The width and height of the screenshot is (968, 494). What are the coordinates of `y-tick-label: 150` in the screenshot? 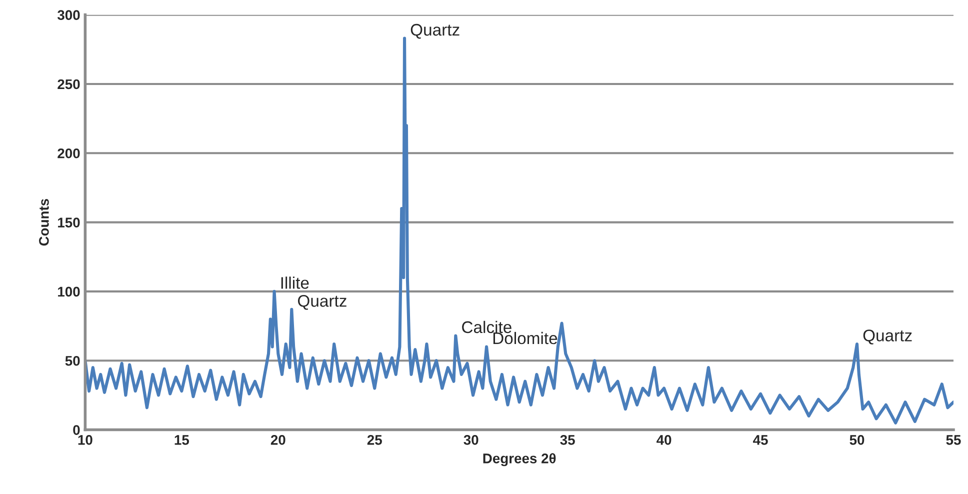 It's located at (69, 223).